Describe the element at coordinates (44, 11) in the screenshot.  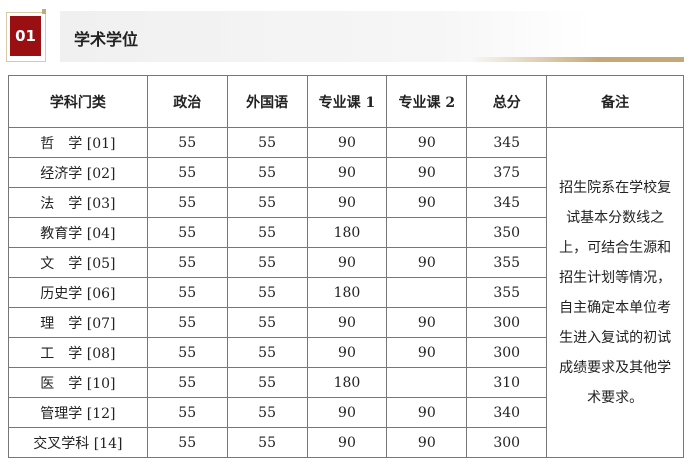
I see `frame-corner-decoration` at that location.